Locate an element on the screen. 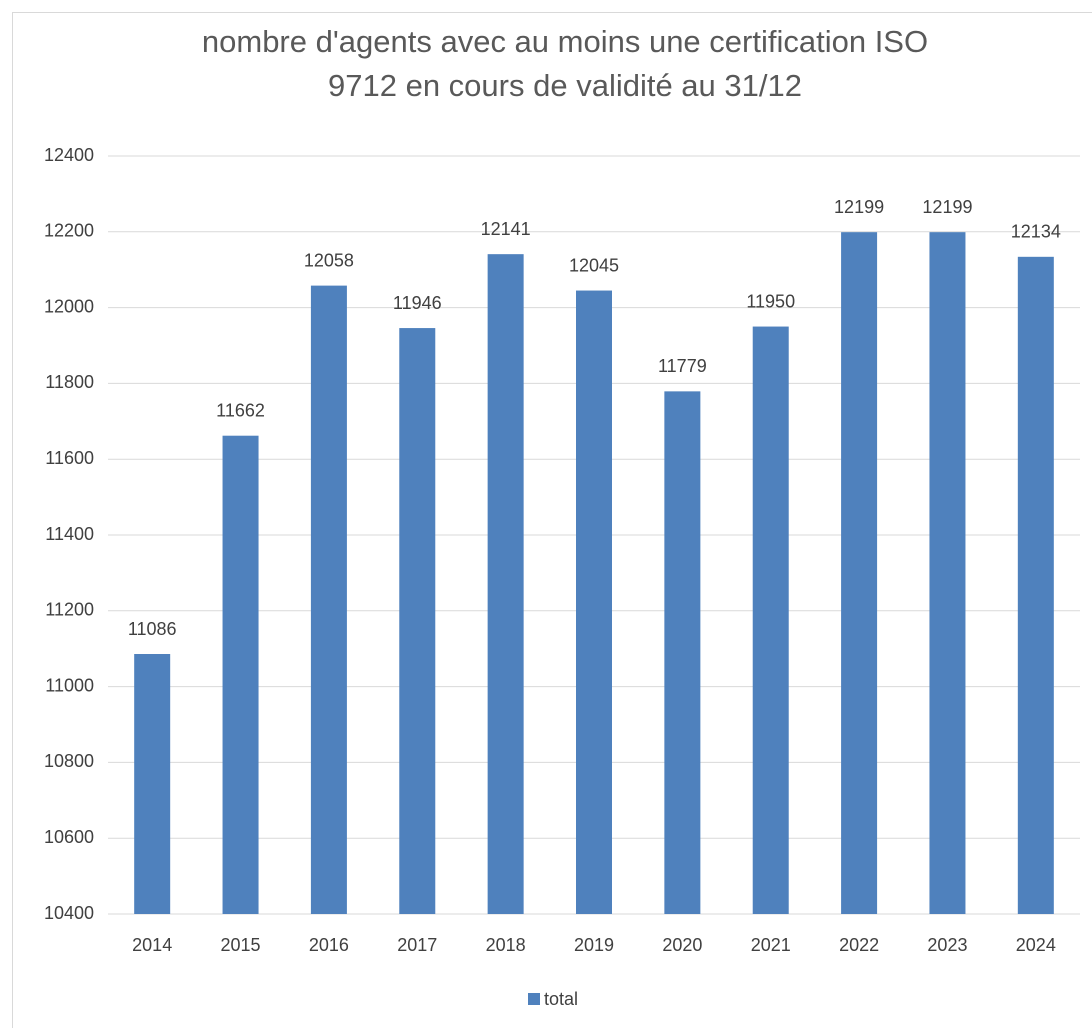 Image resolution: width=1092 pixels, height=1028 pixels. data-label: 11086 is located at coordinates (152, 629).